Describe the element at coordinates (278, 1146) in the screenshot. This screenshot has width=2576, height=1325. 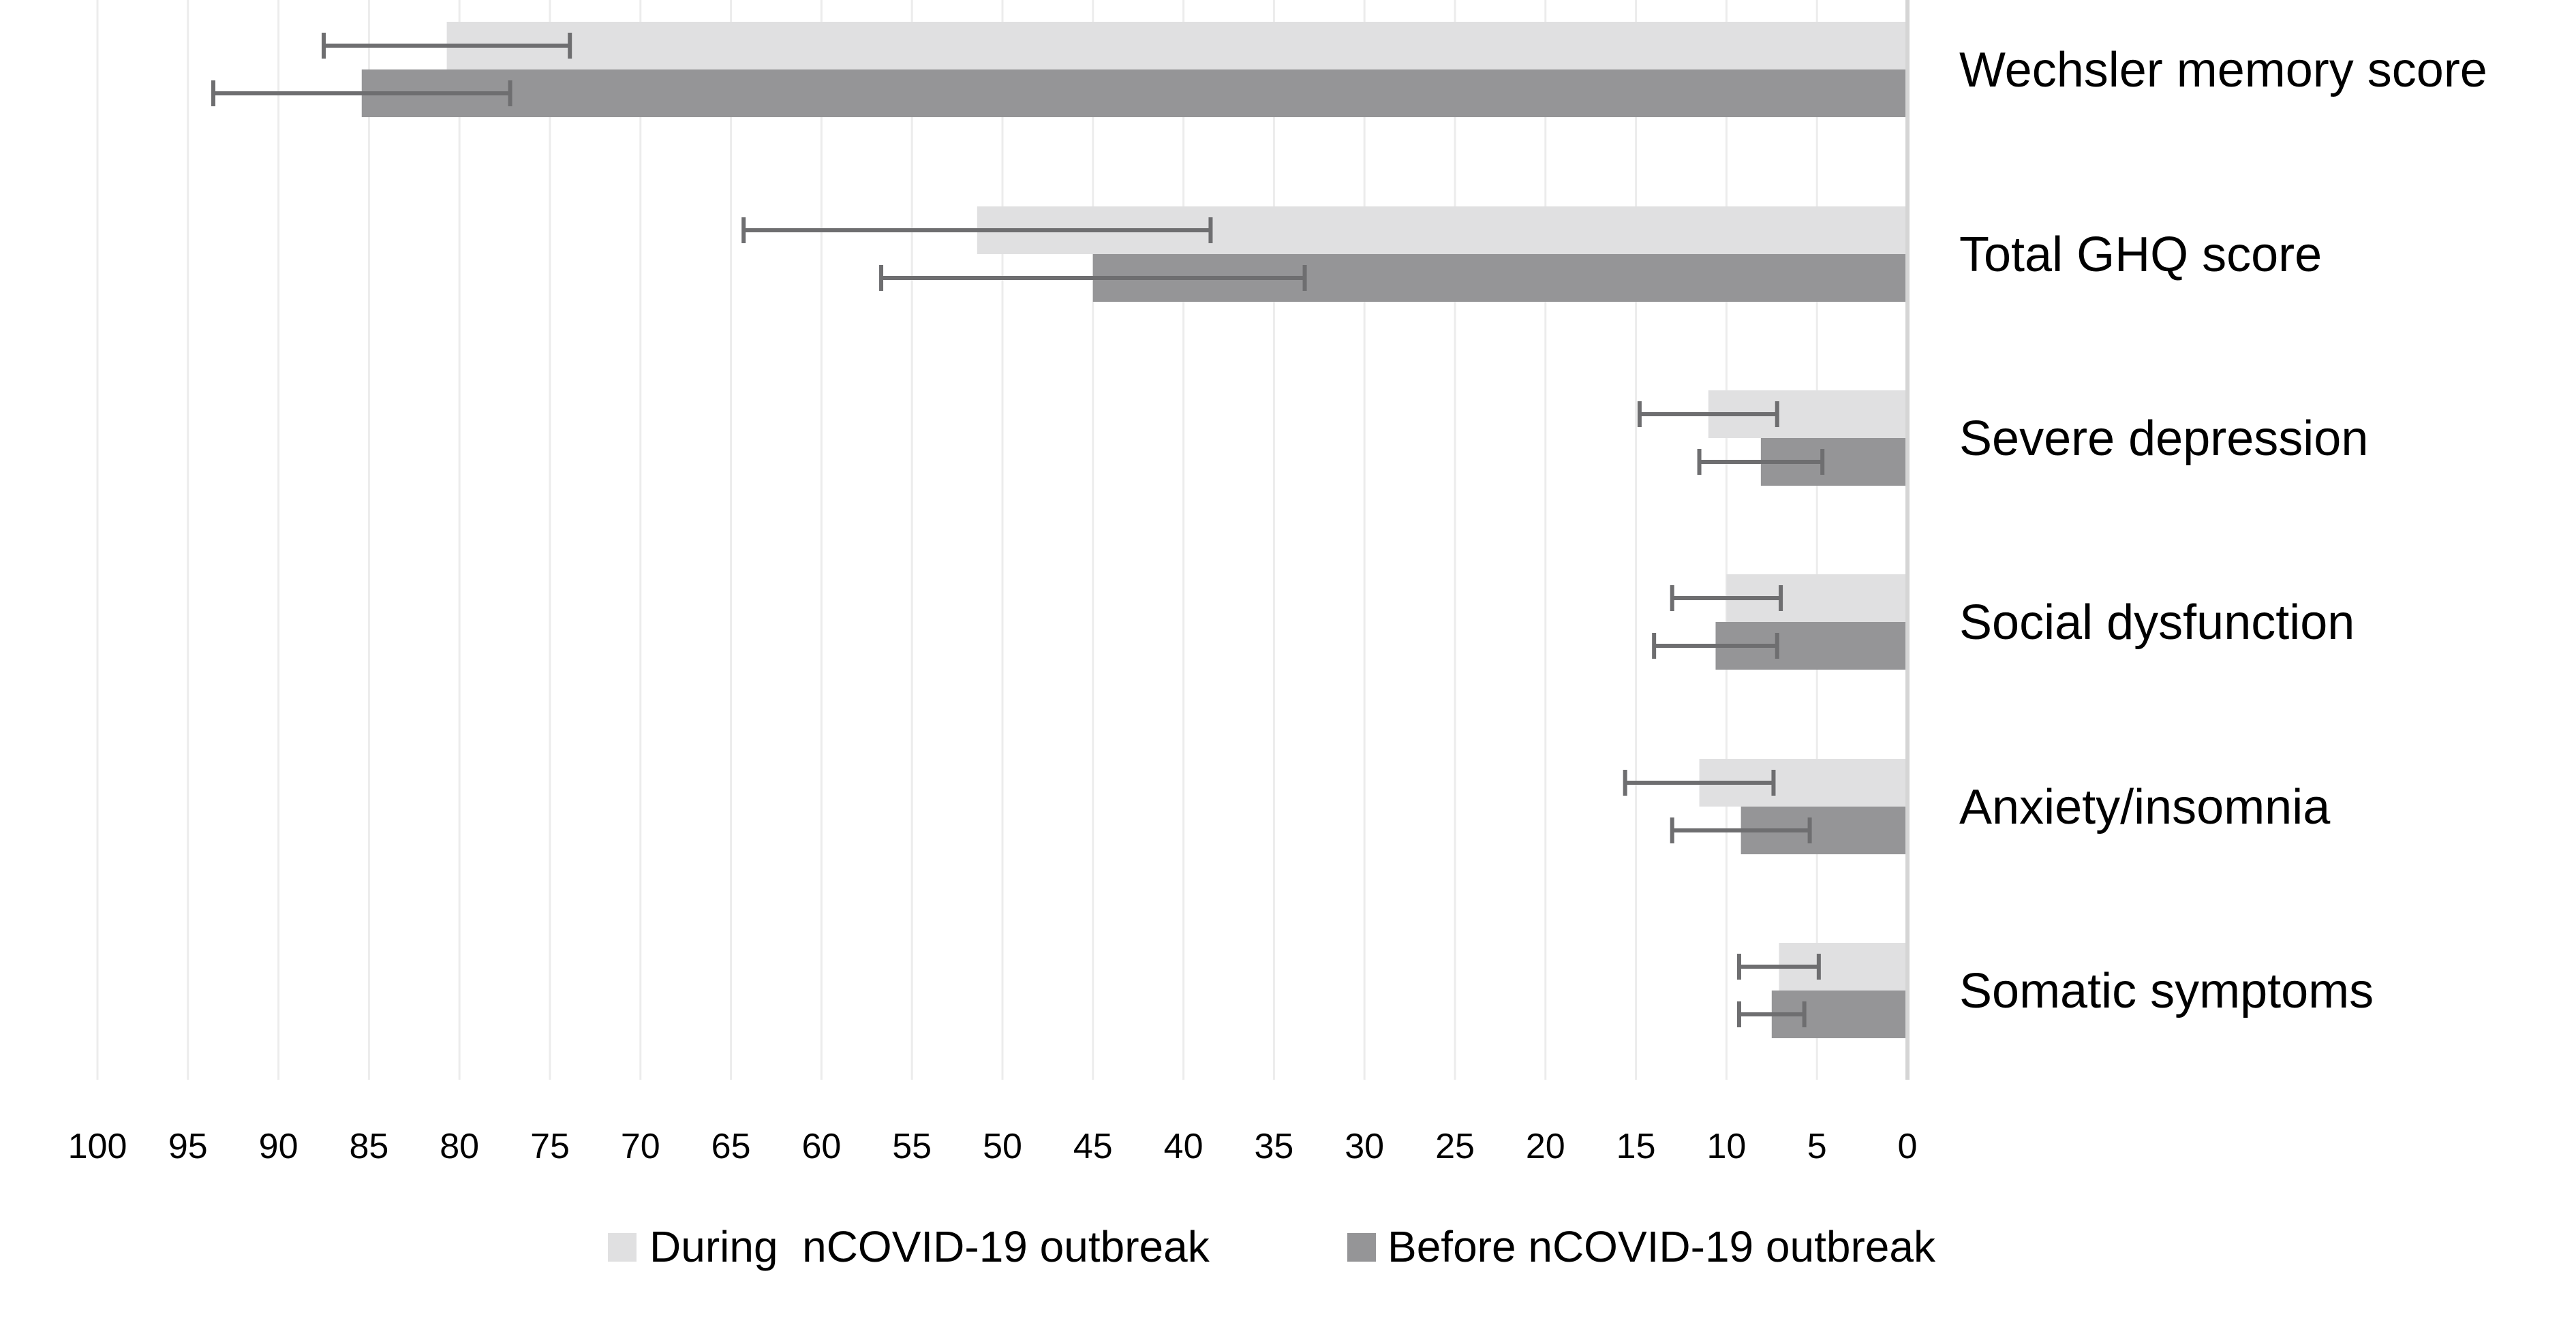
I see `x-tick-label: 90` at that location.